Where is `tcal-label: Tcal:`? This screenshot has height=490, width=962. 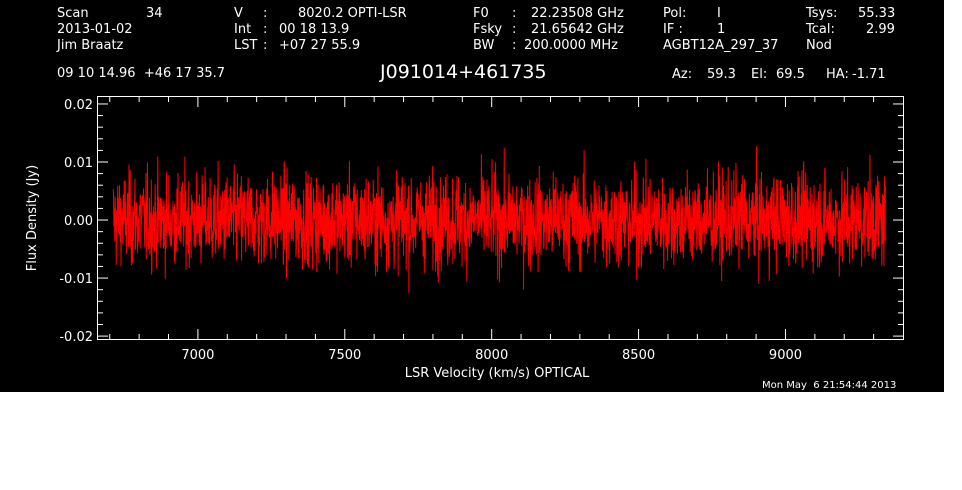
tcal-label: Tcal: is located at coordinates (820, 29).